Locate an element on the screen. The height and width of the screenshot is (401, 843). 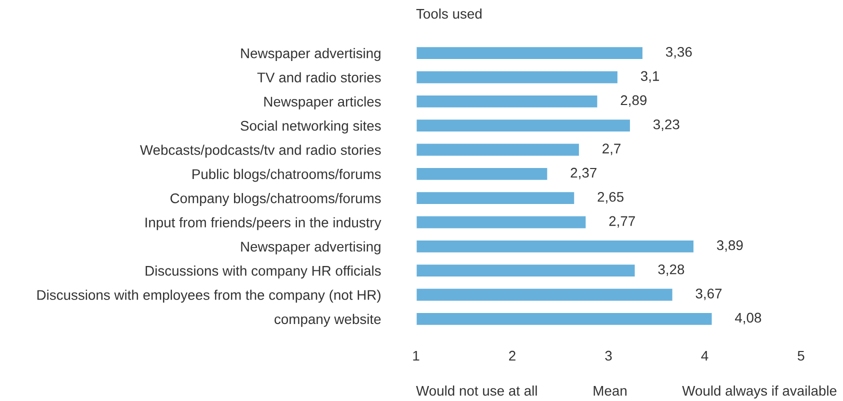
y-tick-label: Public blogs/chatrooms/forums is located at coordinates (286, 175).